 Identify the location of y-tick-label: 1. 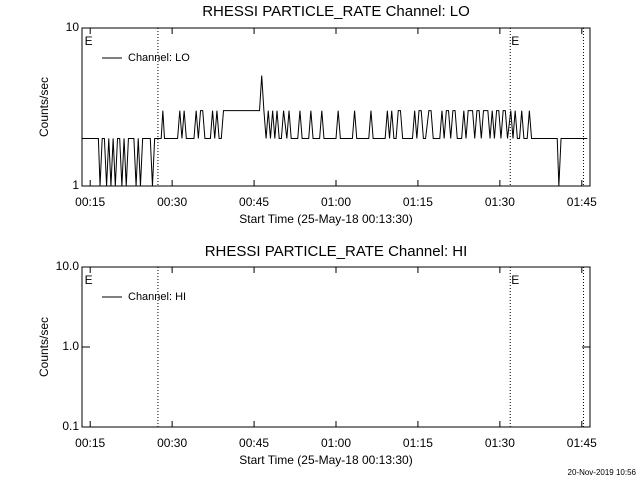
(75, 185).